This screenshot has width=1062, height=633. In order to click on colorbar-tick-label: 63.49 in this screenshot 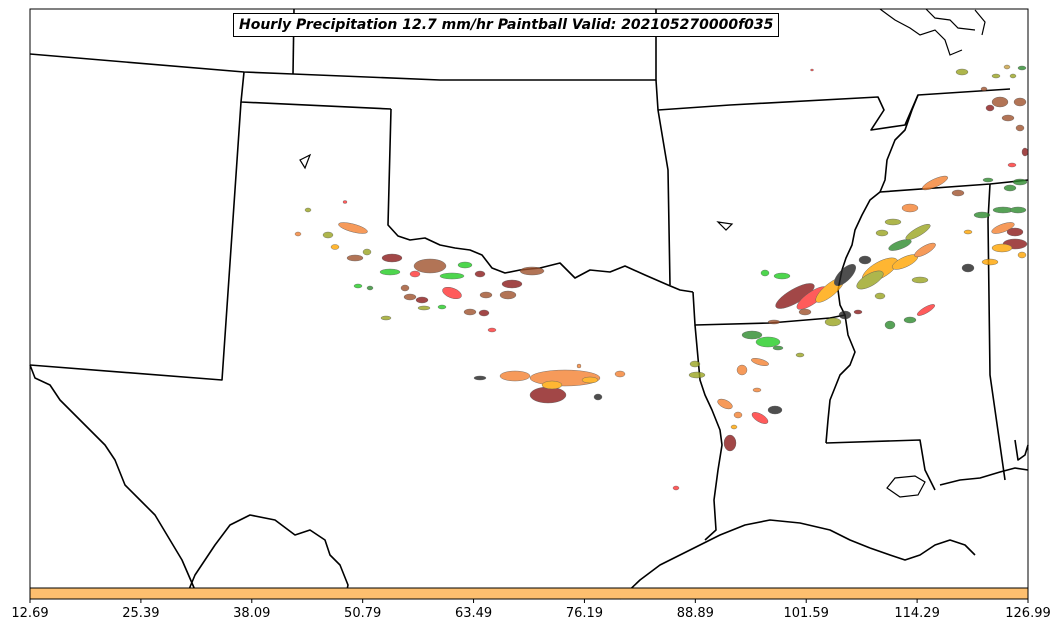, I will do `click(473, 613)`.